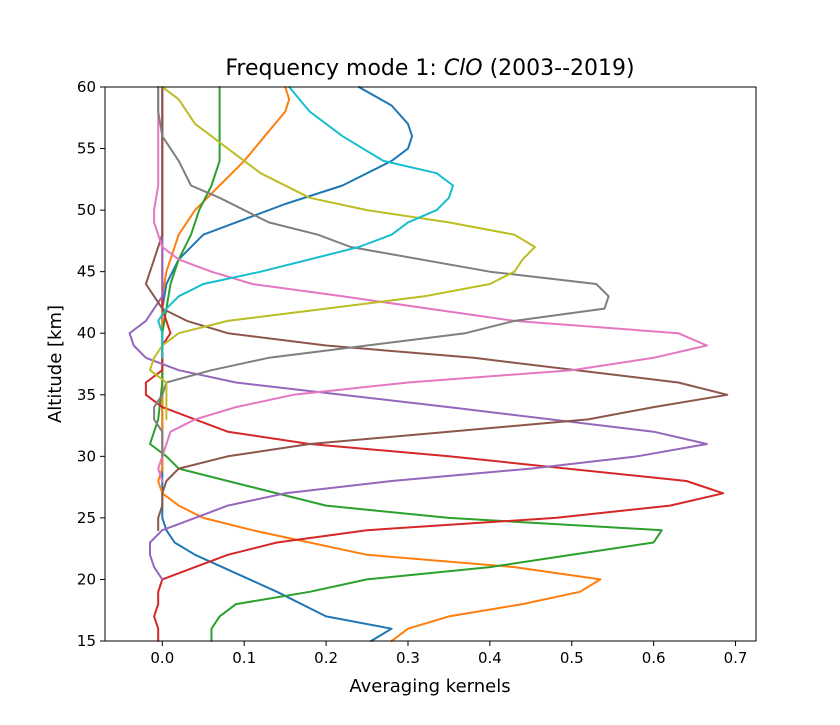  I want to click on chart-title-species: ClO, so click(463, 68).